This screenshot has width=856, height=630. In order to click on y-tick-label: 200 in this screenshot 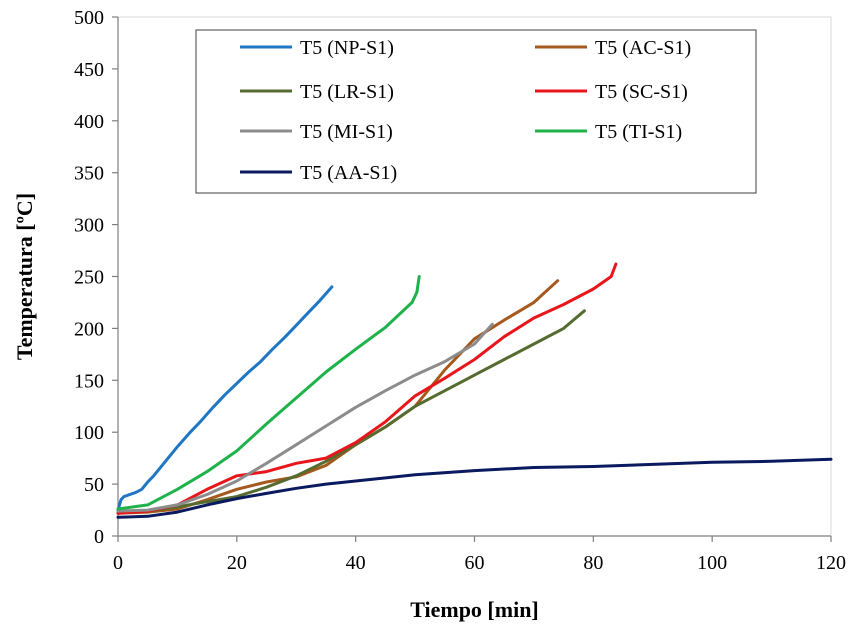, I will do `click(89, 329)`.